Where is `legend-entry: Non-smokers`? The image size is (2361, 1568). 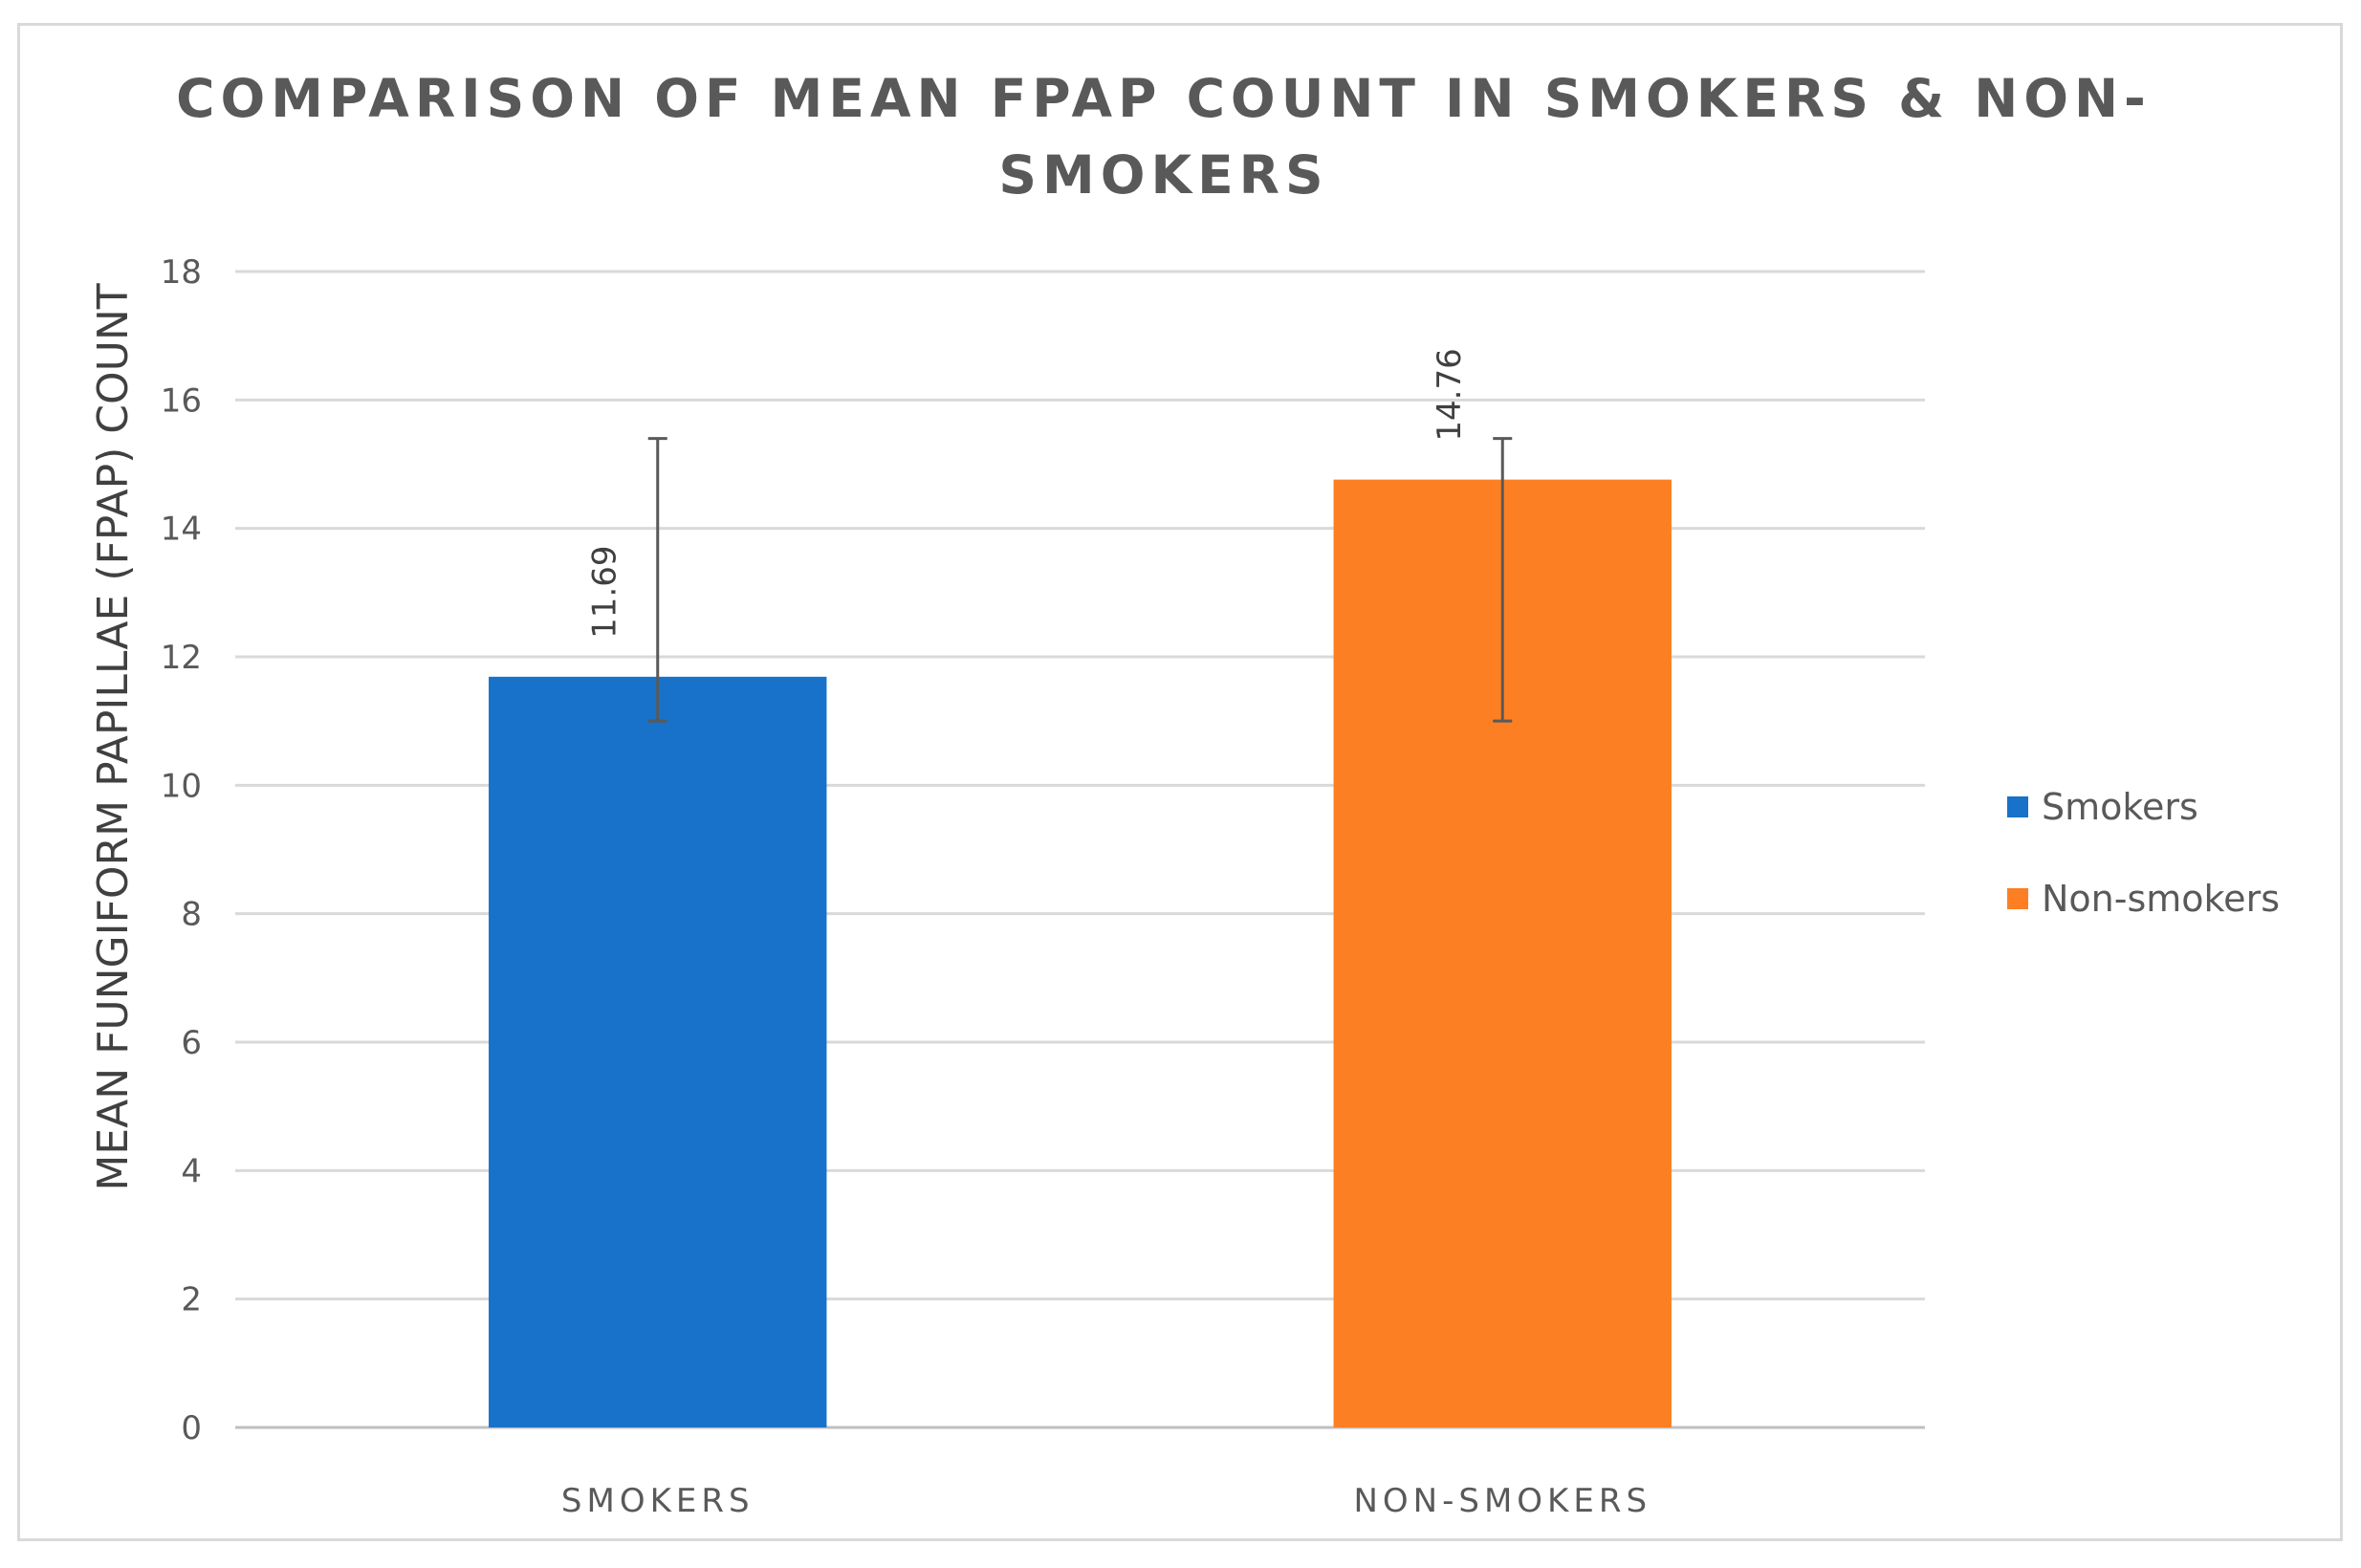
legend-entry: Non-smokers is located at coordinates (2144, 899).